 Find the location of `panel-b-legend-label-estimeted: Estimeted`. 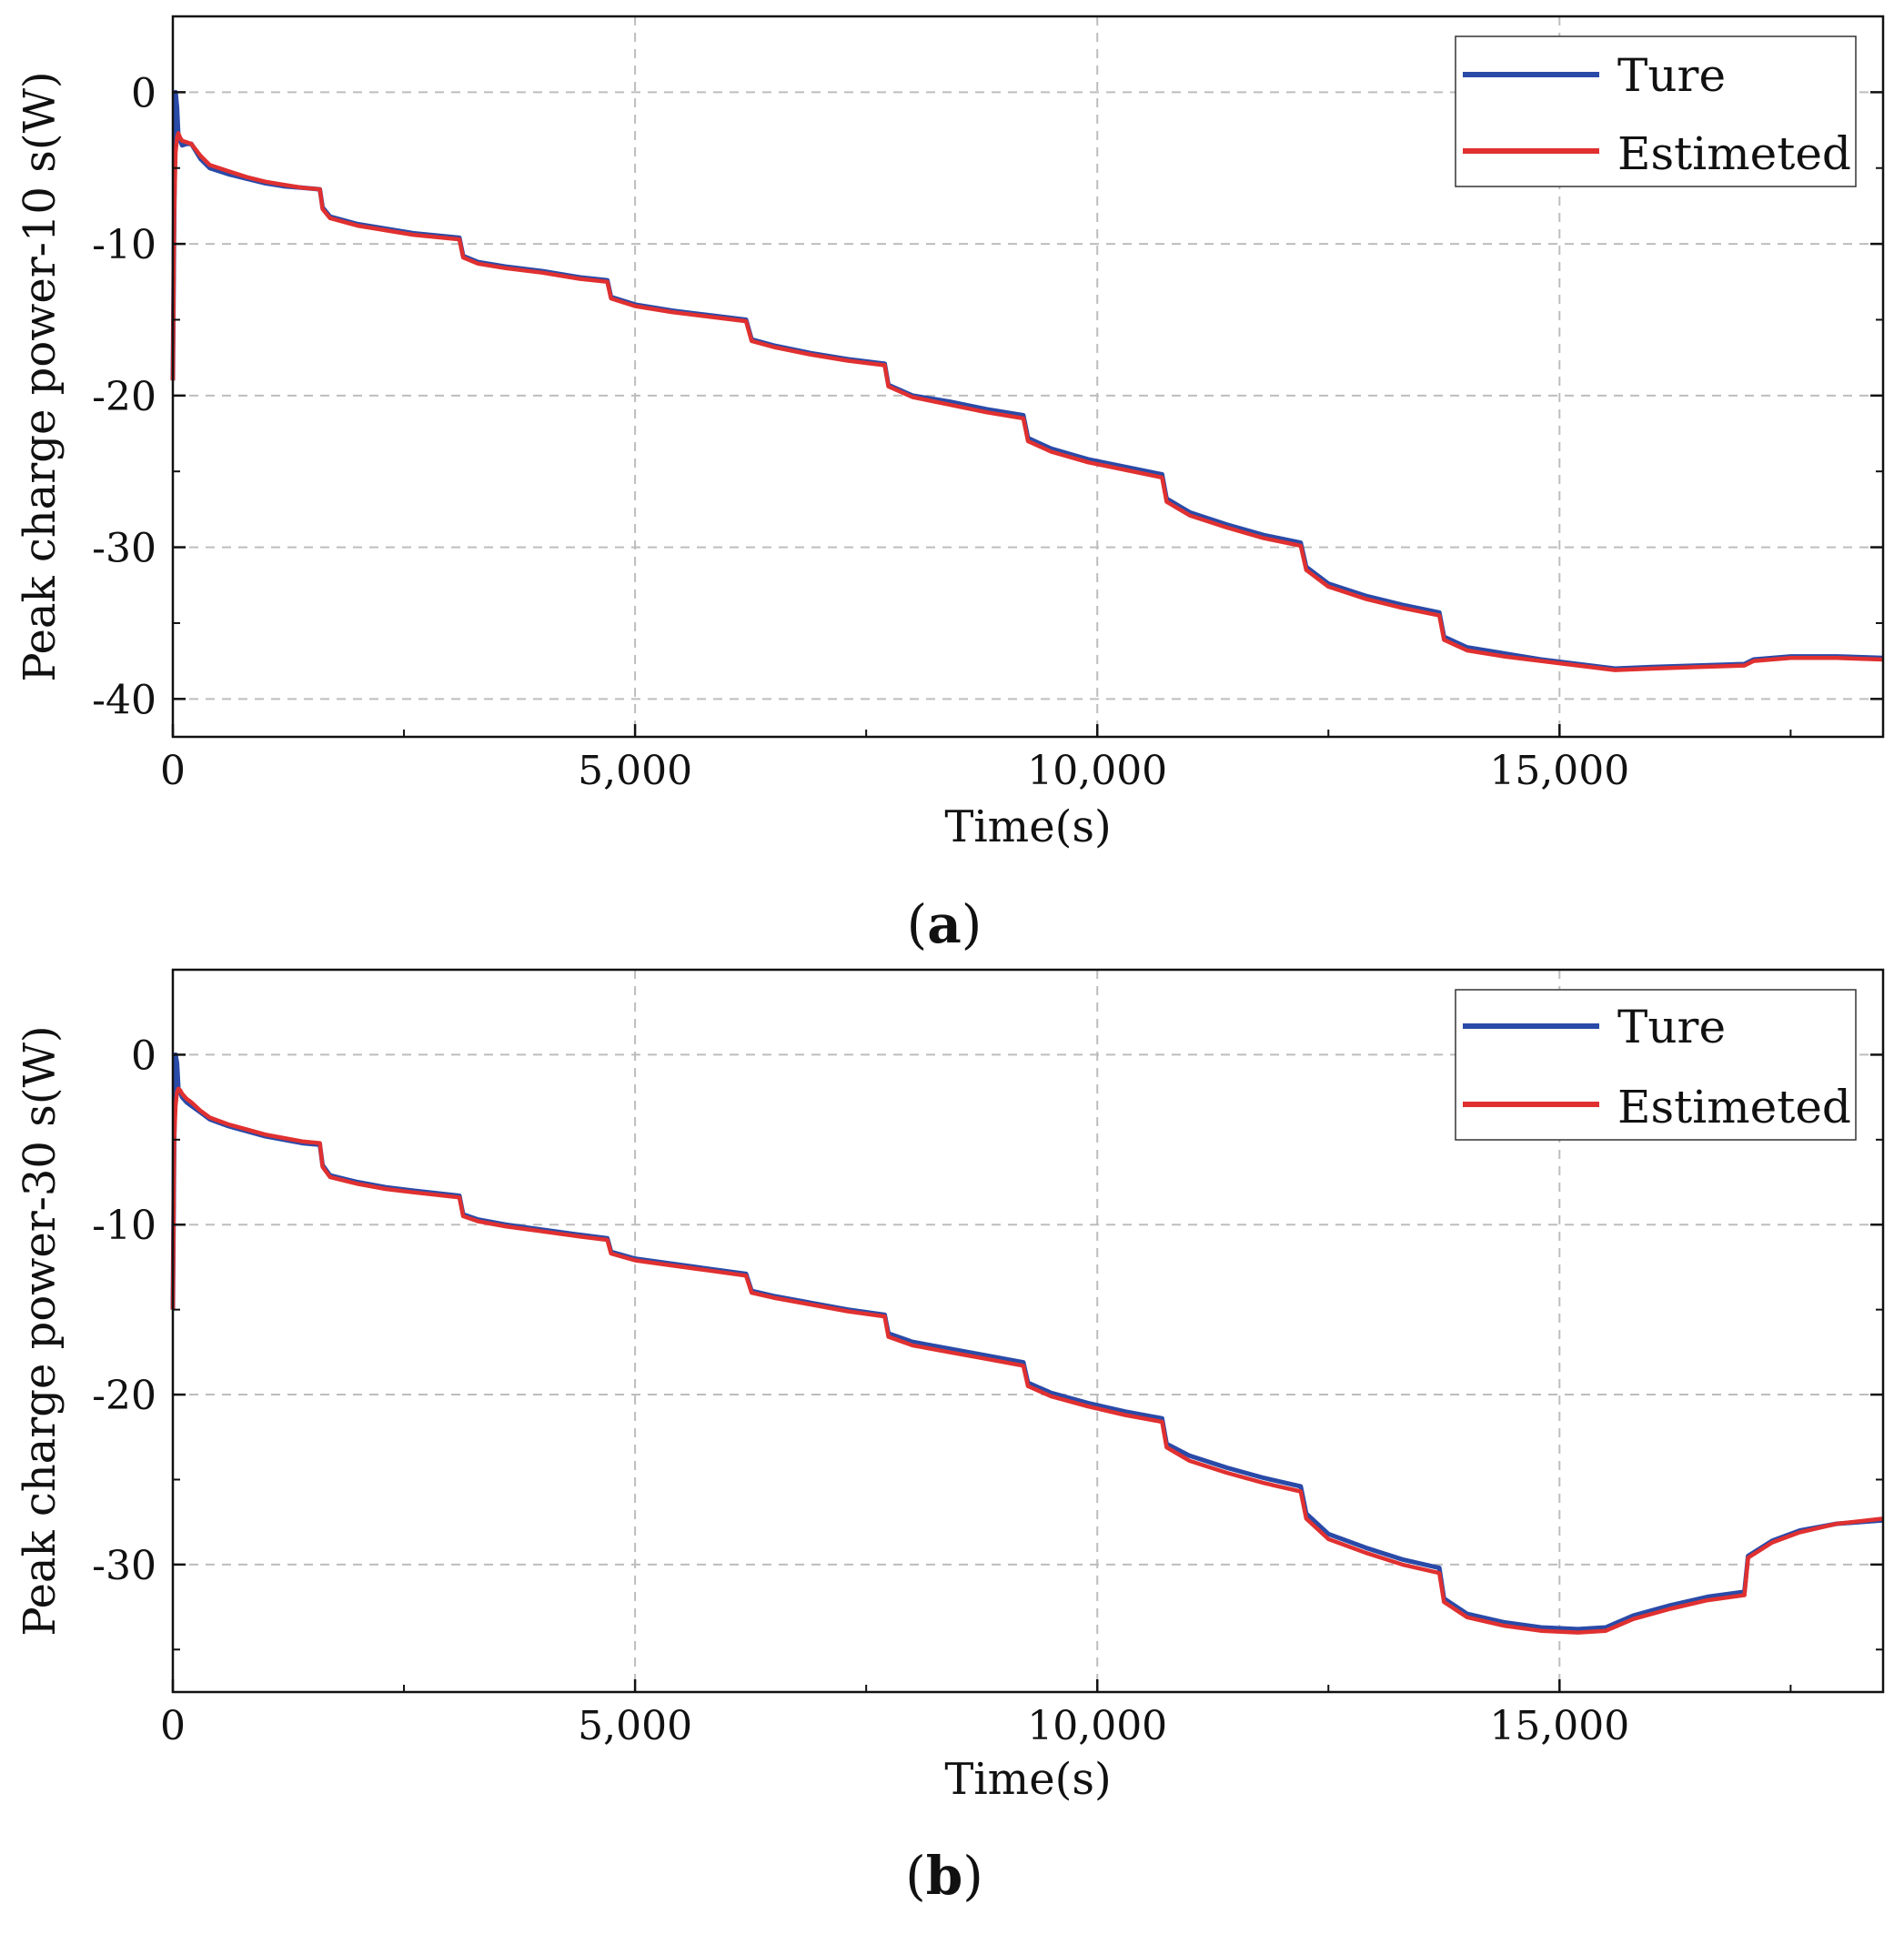

panel-b-legend-label-estimeted: Estimeted is located at coordinates (1734, 1107).